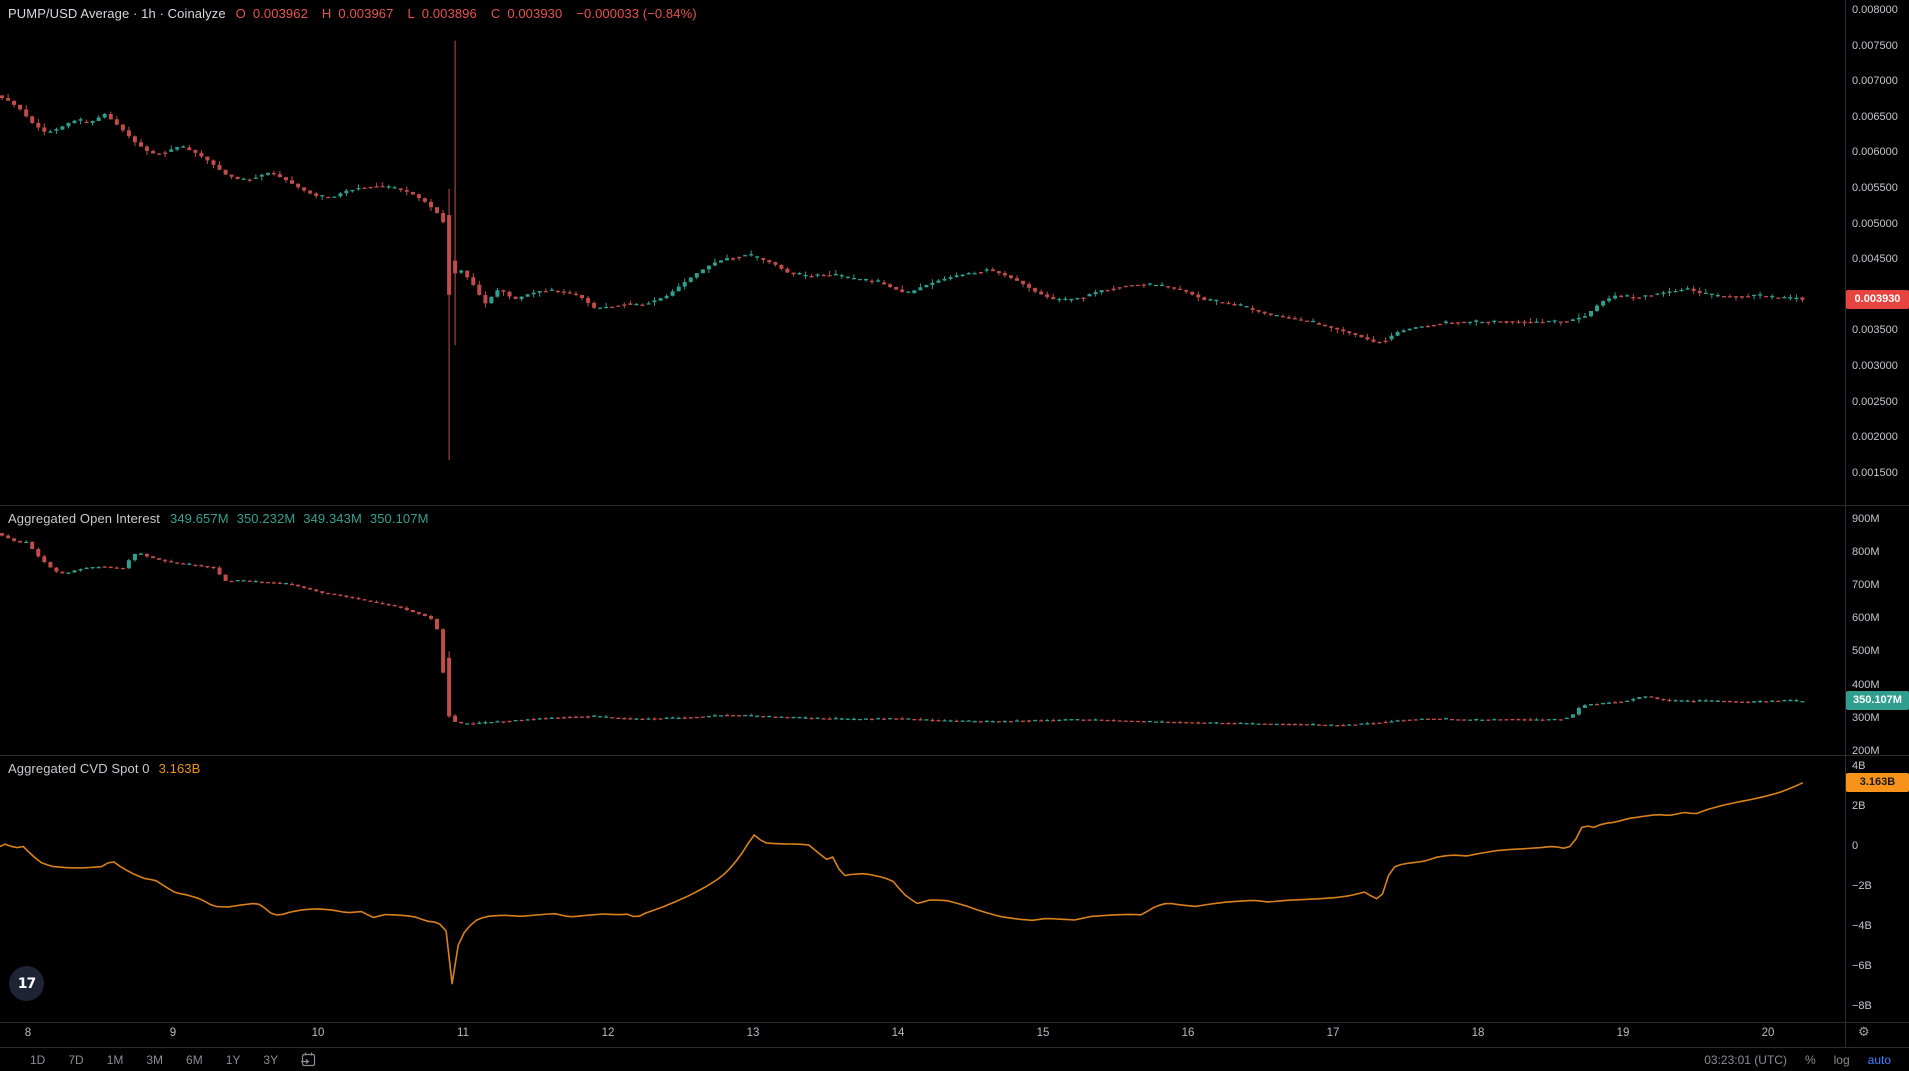 This screenshot has height=1071, width=1909. I want to click on cvd-axis-label: 2B, so click(1859, 806).